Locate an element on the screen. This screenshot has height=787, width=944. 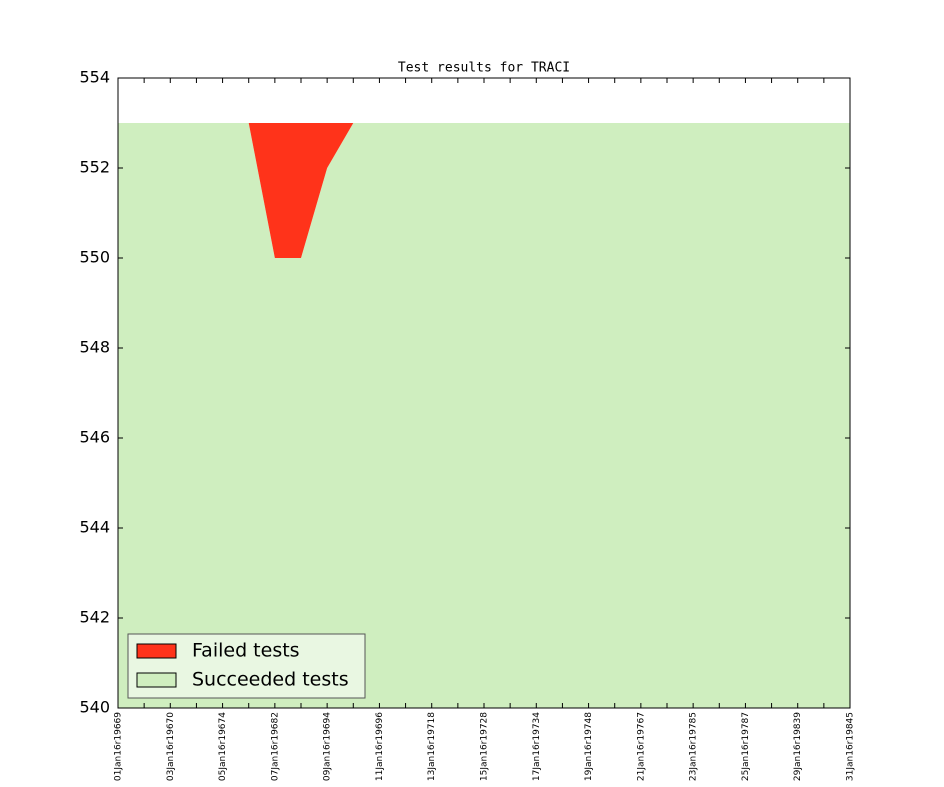
y-tick-label: 548 is located at coordinates (94, 347).